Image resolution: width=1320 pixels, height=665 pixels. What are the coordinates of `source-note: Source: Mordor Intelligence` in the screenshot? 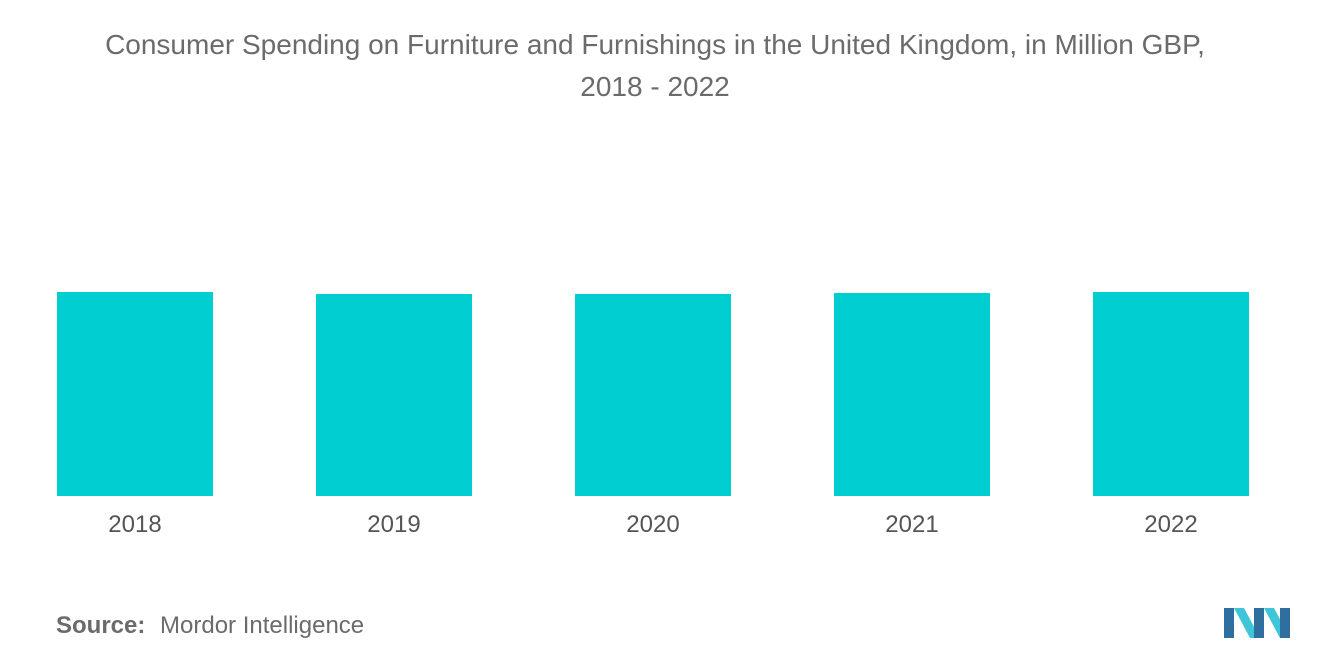 It's located at (210, 626).